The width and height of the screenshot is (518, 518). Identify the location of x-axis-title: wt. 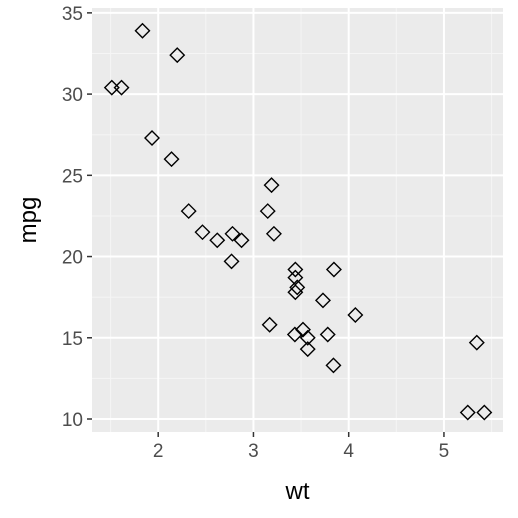
(297, 491).